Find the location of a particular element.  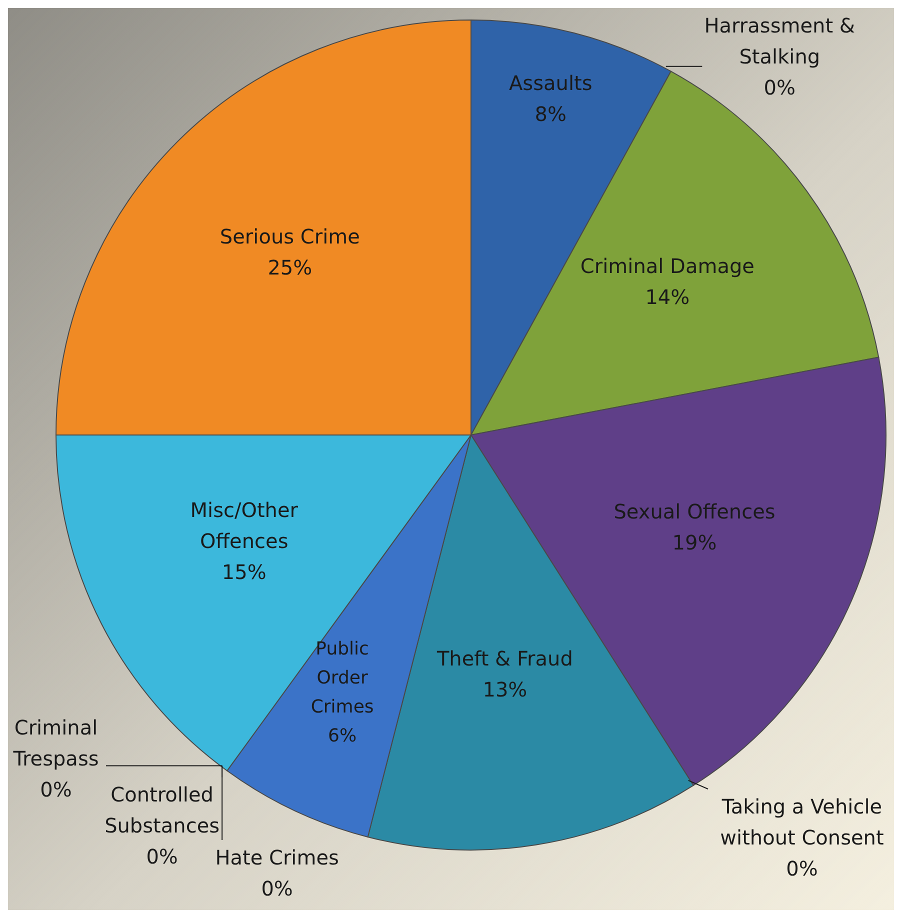

data-label: 14% is located at coordinates (667, 298).